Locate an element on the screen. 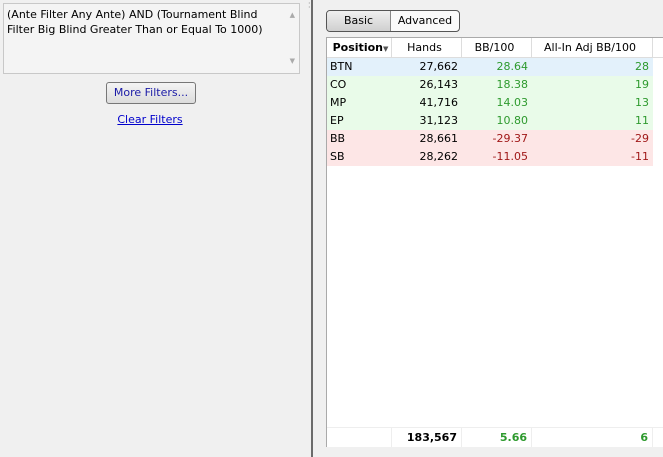  cell-allin-adj: -29 is located at coordinates (640, 138).